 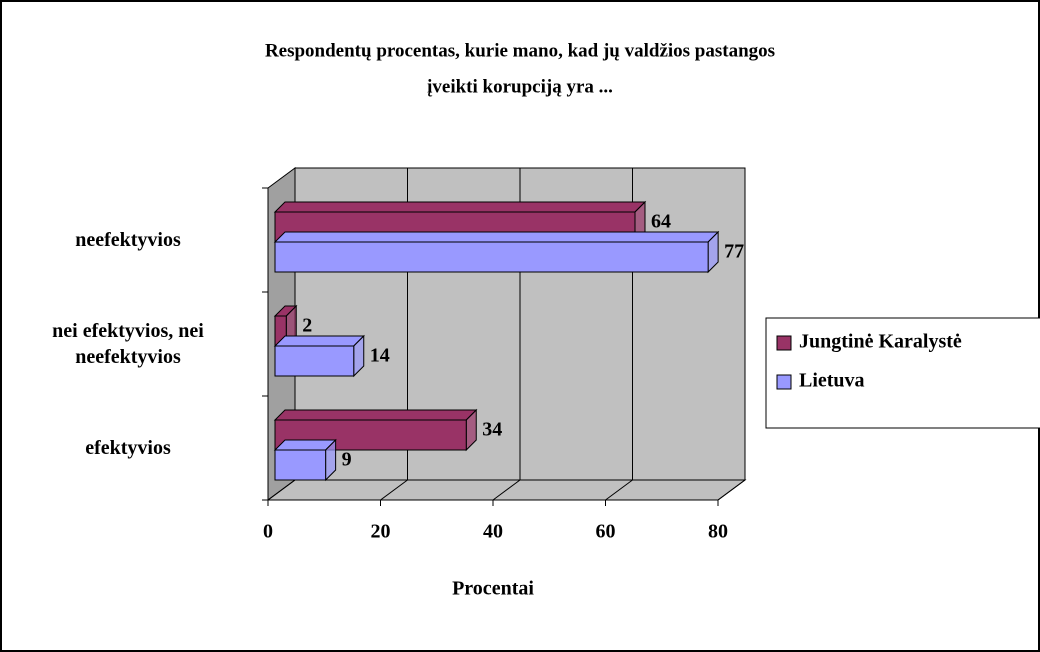 I want to click on data-label: 34, so click(x=492, y=430).